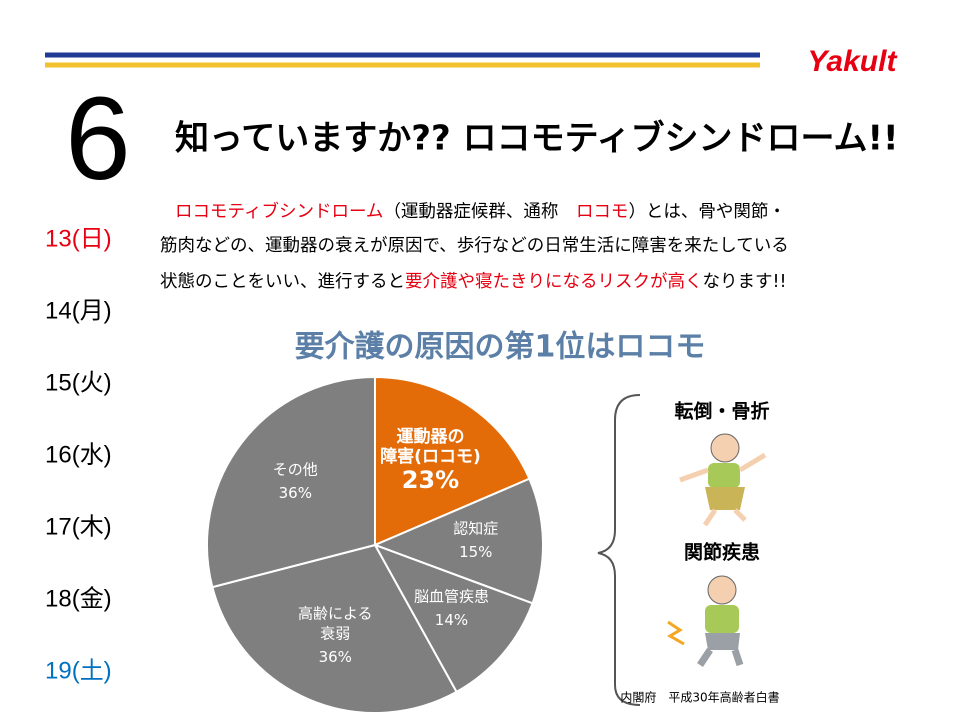 The height and width of the screenshot is (720, 960). I want to click on source: 内閣府 平成30年高齢者白書, so click(699, 697).